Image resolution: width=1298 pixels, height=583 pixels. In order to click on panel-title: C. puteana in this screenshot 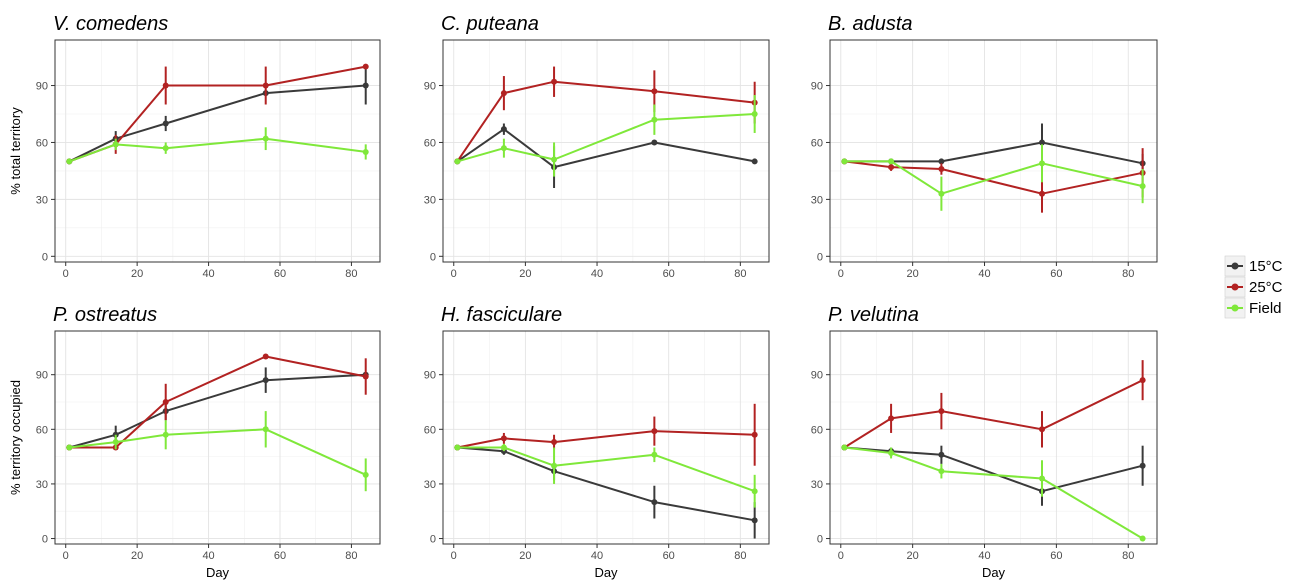, I will do `click(490, 24)`.